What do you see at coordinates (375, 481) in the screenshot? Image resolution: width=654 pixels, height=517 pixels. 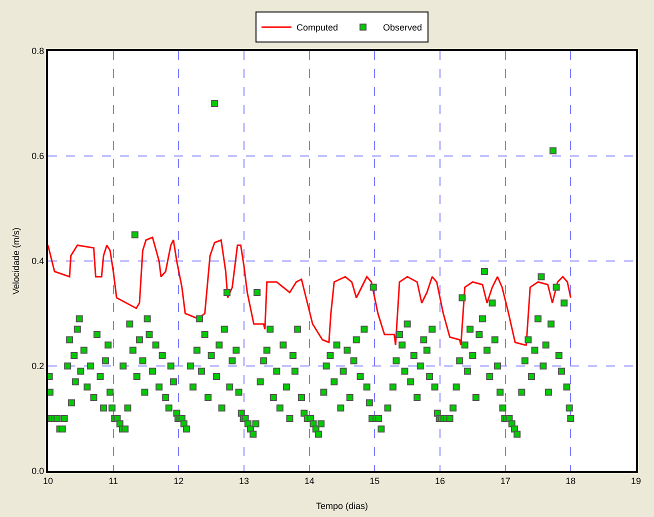 I see `x-tick-label: 15` at bounding box center [375, 481].